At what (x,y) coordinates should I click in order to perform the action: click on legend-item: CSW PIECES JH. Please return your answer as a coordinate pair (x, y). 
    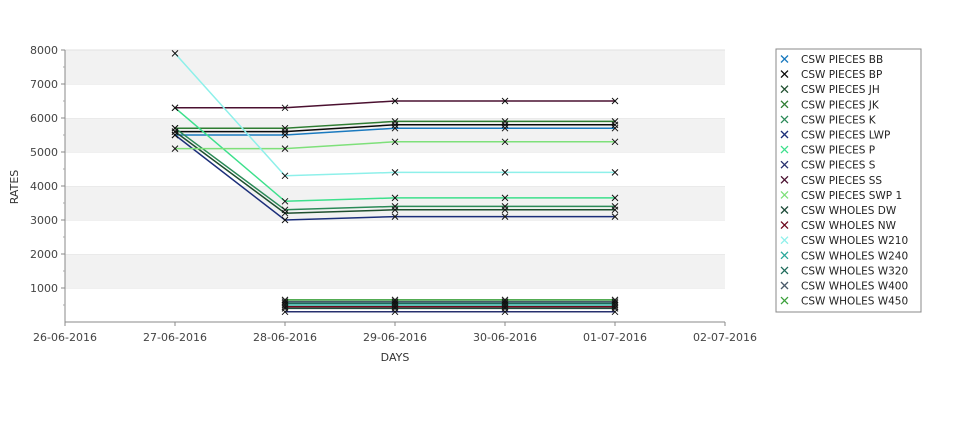
    Looking at the image, I should click on (830, 90).